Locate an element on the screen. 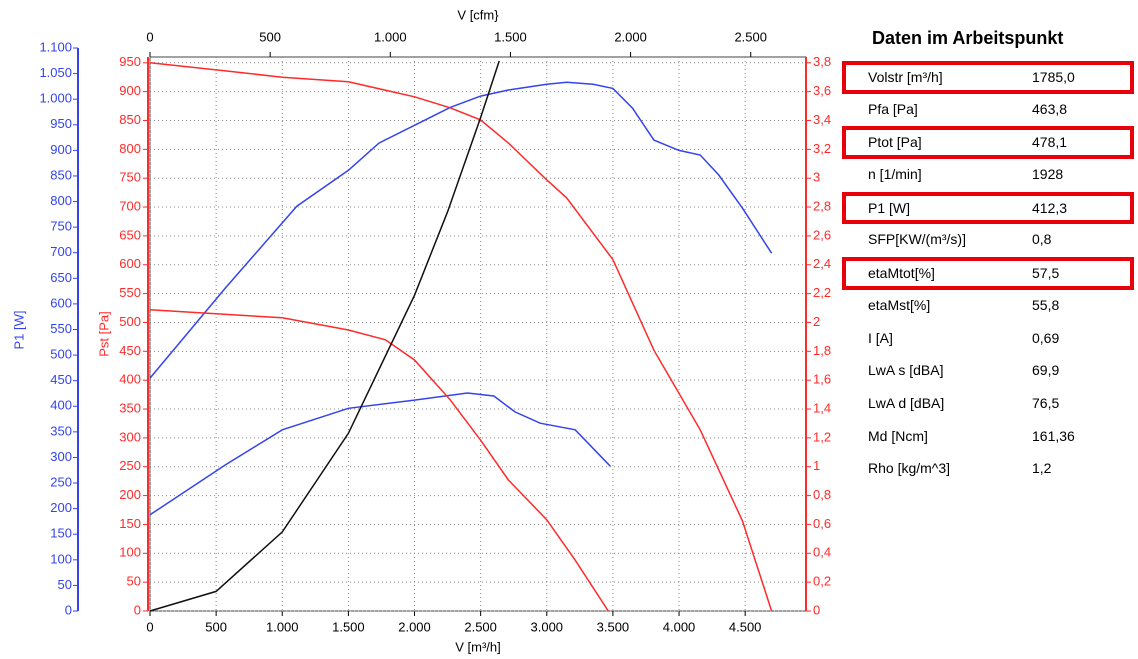 This screenshot has height=659, width=1138. y3-tick-label: 800 is located at coordinates (61, 200).